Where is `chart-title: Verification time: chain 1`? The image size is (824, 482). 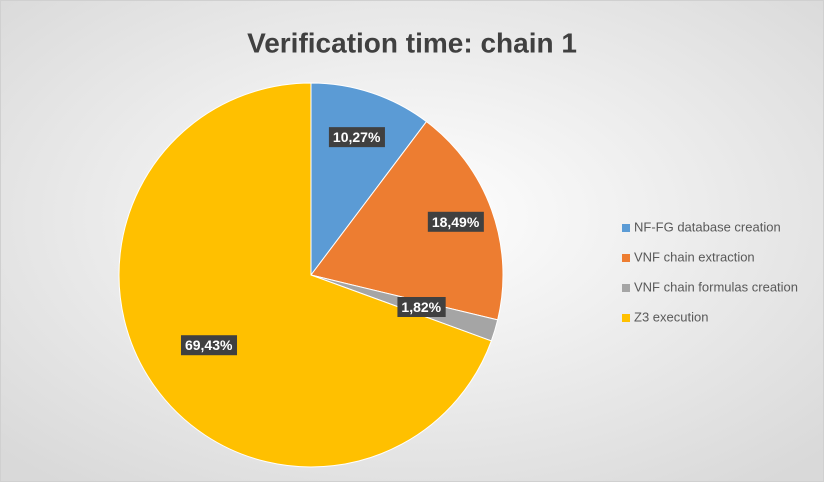 chart-title: Verification time: chain 1 is located at coordinates (412, 42).